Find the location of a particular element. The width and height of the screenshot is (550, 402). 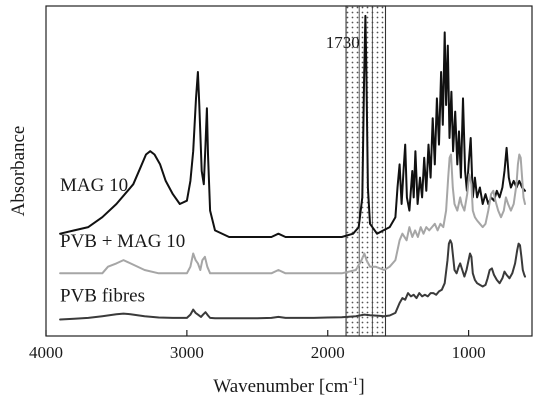

series-labels-group: MAG 10 PVB + MAG 10 PVB fibres is located at coordinates (122, 241).